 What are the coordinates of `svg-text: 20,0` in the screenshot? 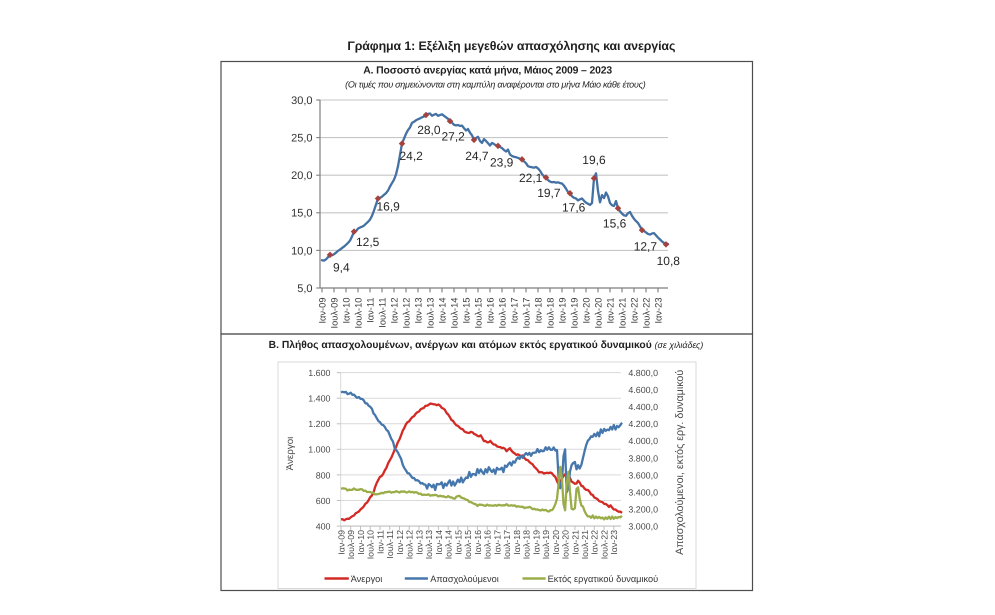 It's located at (301, 176).